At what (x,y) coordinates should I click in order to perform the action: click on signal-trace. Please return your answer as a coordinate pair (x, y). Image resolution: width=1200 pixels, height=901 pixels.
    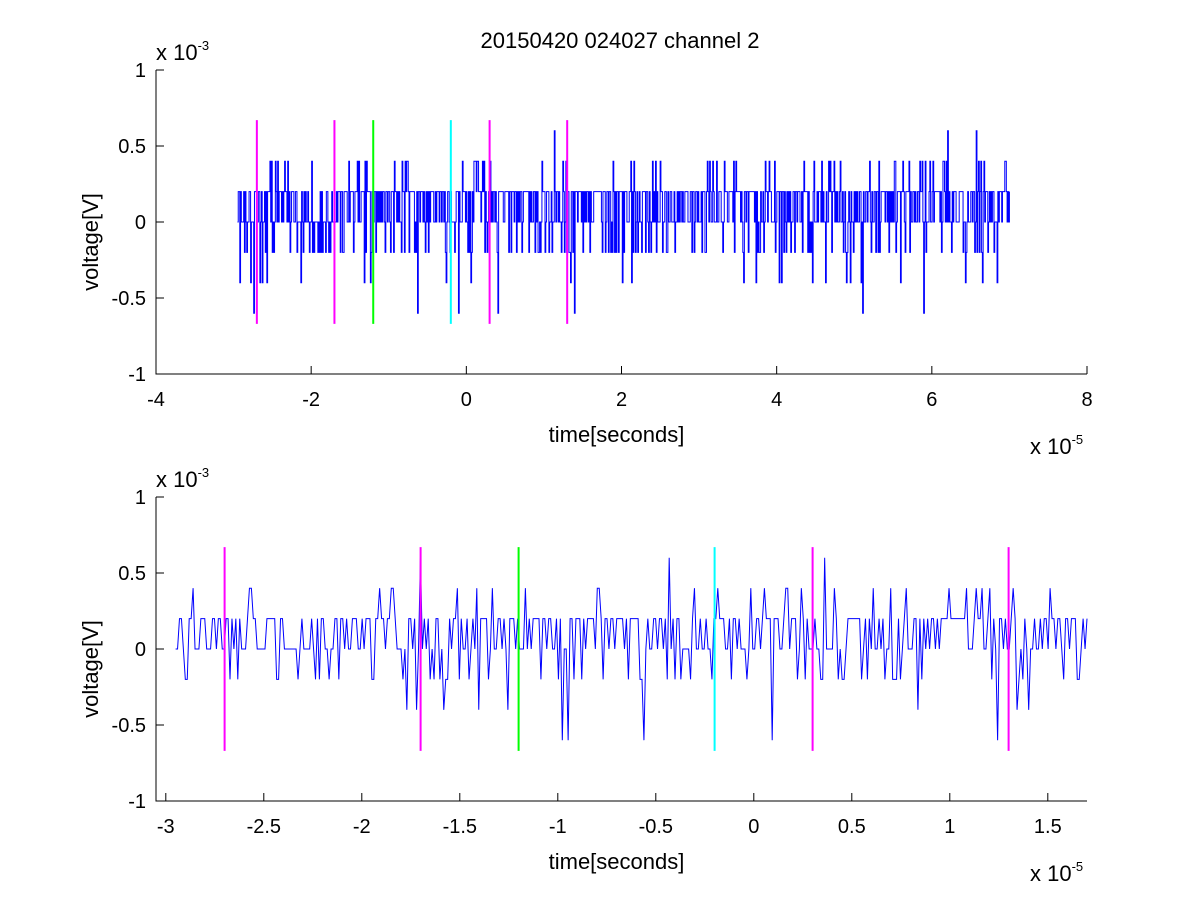
    Looking at the image, I should click on (623, 222).